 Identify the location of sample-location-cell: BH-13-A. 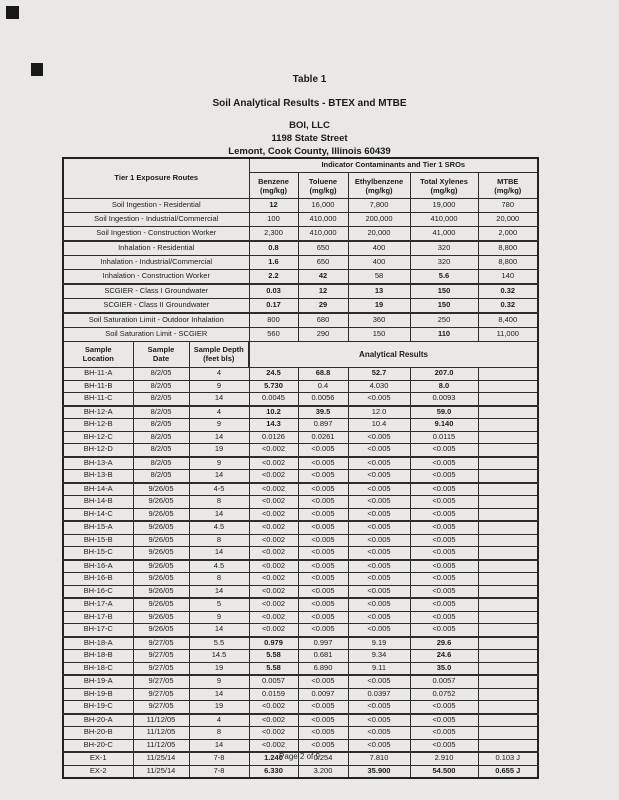
(98, 463).